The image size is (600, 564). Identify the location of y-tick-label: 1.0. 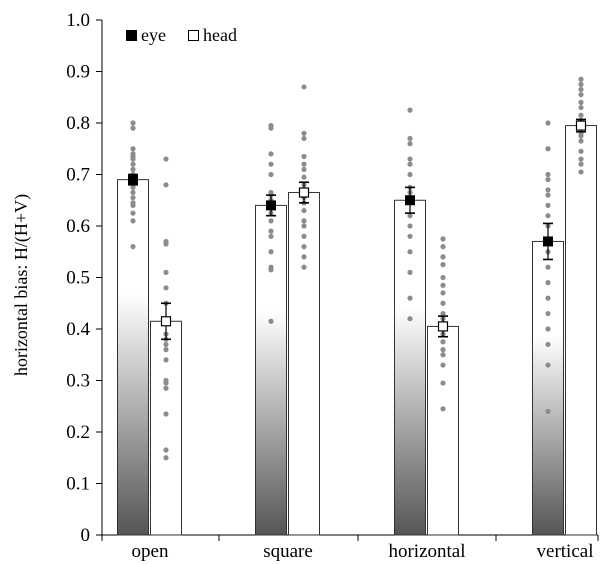
(78, 20).